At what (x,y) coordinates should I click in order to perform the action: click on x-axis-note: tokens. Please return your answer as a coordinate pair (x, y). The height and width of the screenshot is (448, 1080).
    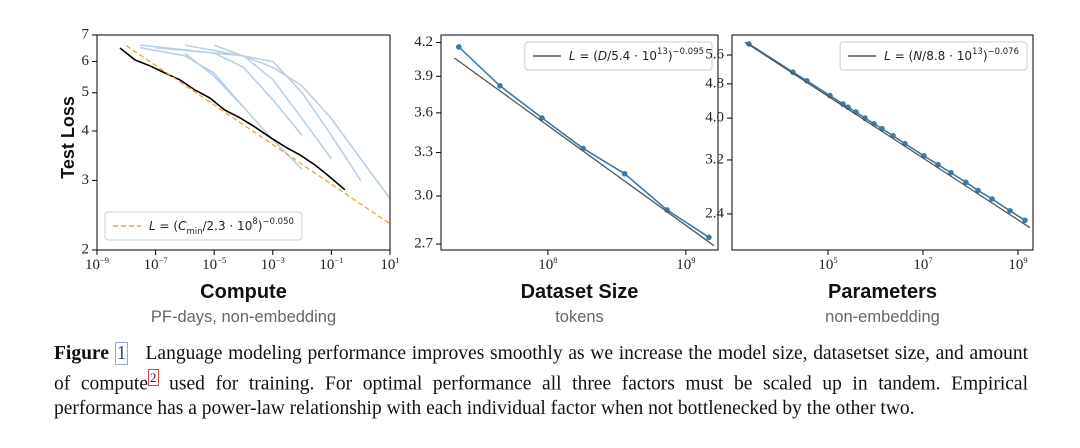
    Looking at the image, I should click on (579, 317).